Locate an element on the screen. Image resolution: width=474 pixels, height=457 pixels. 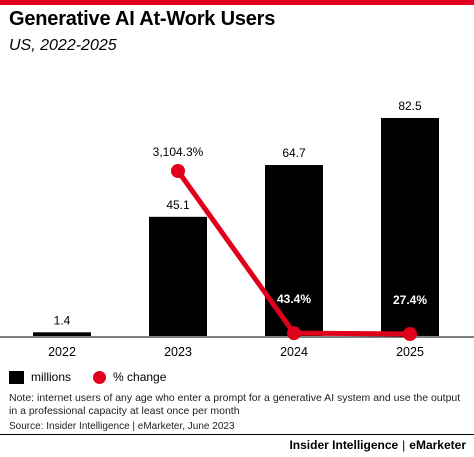
legend-item-millions: millions is located at coordinates (40, 377).